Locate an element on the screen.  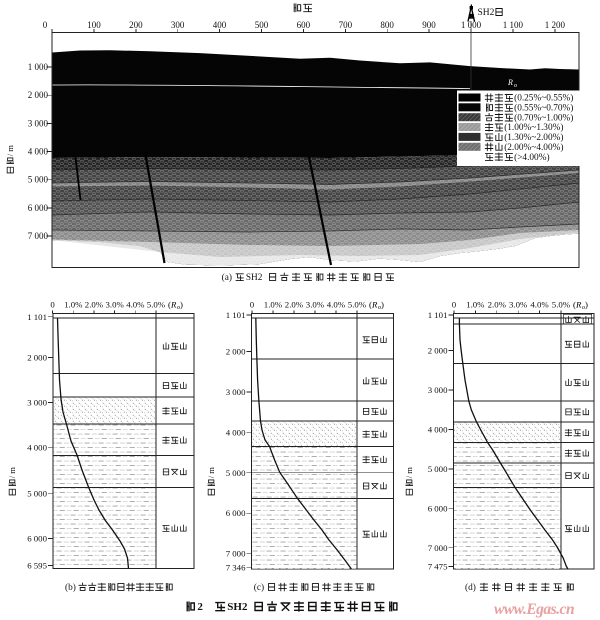
svg-text: (0.25%~0.55%) is located at coordinates (543, 98).